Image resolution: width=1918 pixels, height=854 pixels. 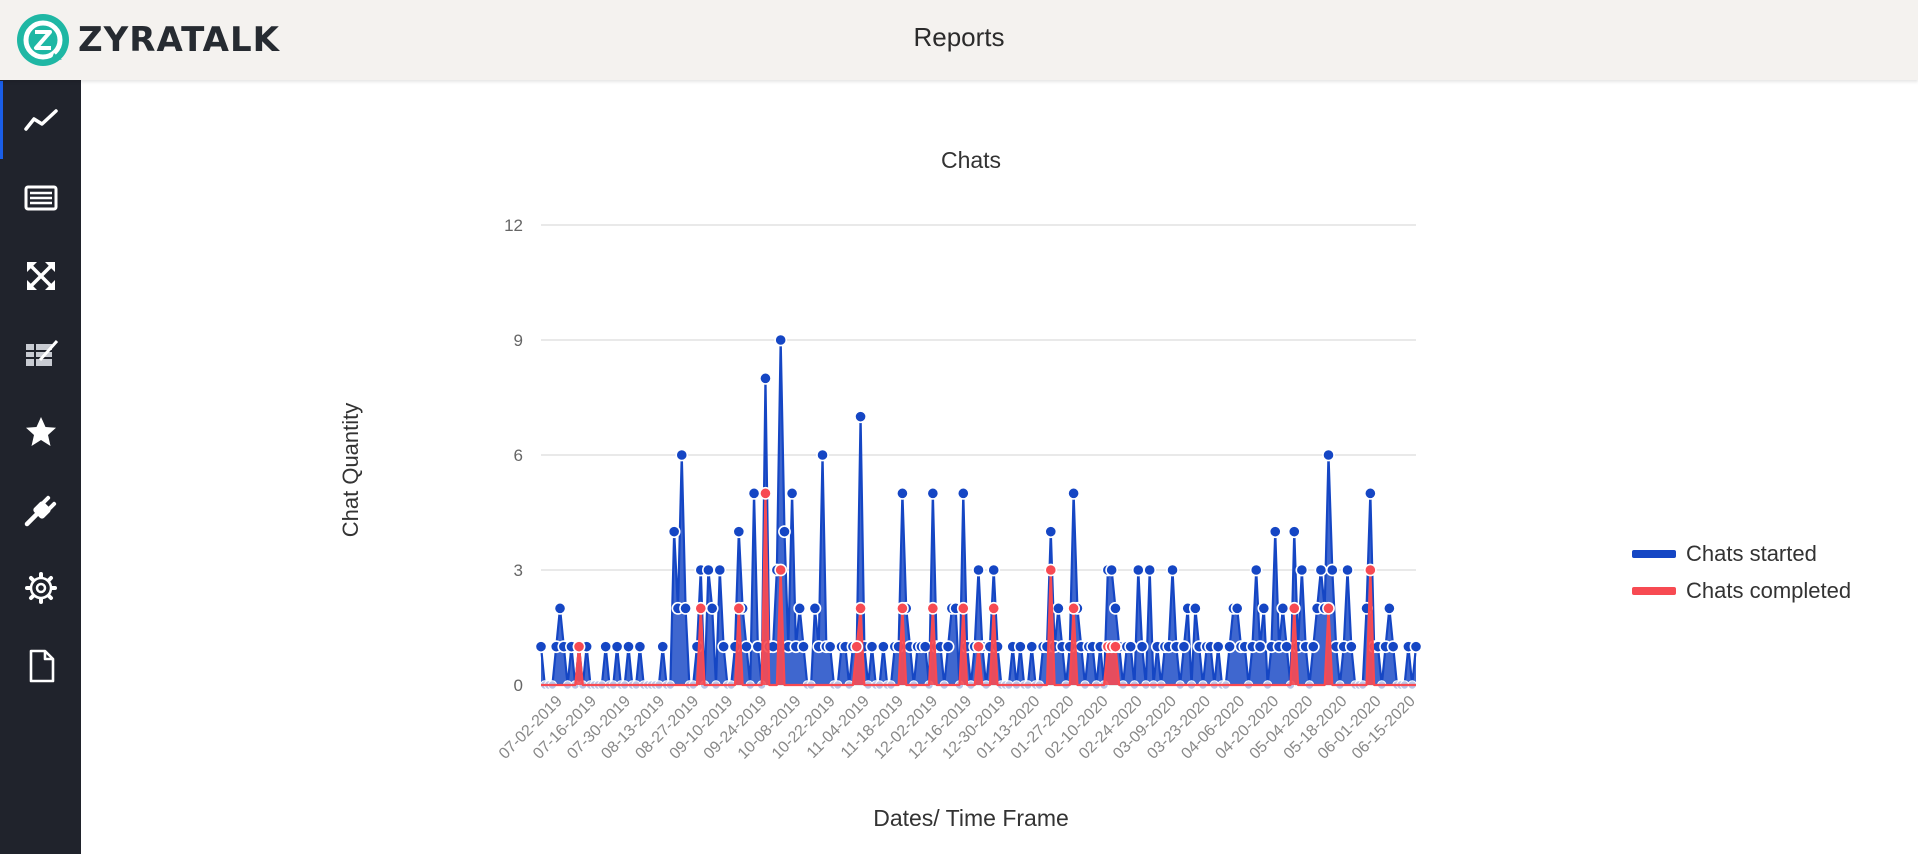 What do you see at coordinates (40, 276) in the screenshot?
I see `sidebar-item-expand` at bounding box center [40, 276].